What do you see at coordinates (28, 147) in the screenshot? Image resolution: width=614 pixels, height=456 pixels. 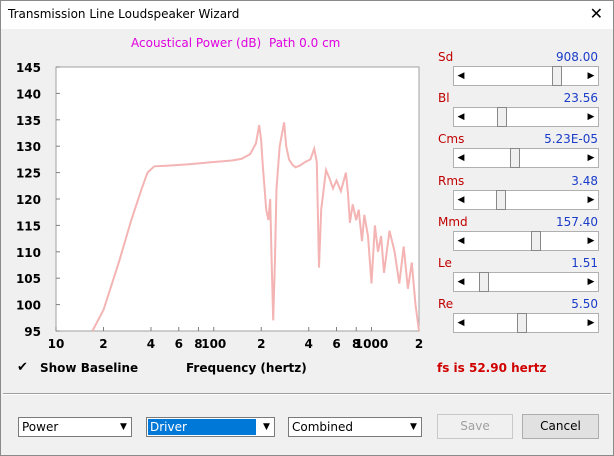 I see `y-tick-label: 130` at bounding box center [28, 147].